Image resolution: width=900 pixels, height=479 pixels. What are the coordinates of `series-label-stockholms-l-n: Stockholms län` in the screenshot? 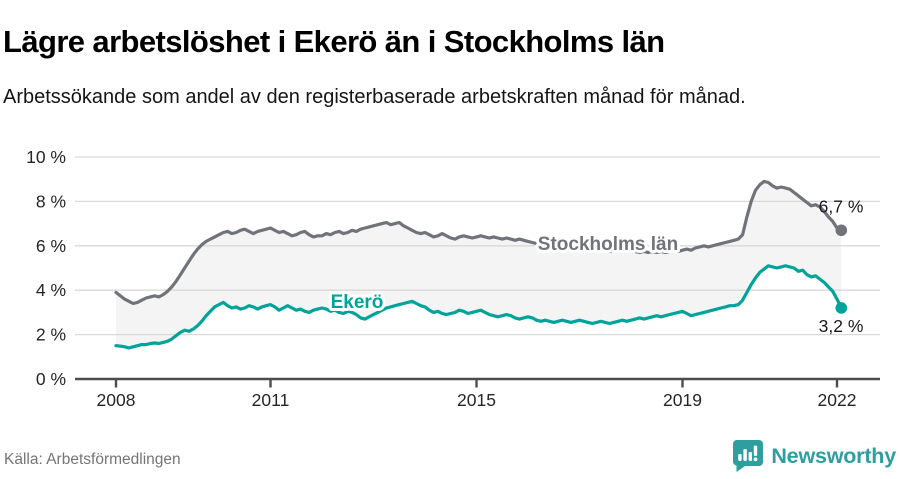 It's located at (608, 244).